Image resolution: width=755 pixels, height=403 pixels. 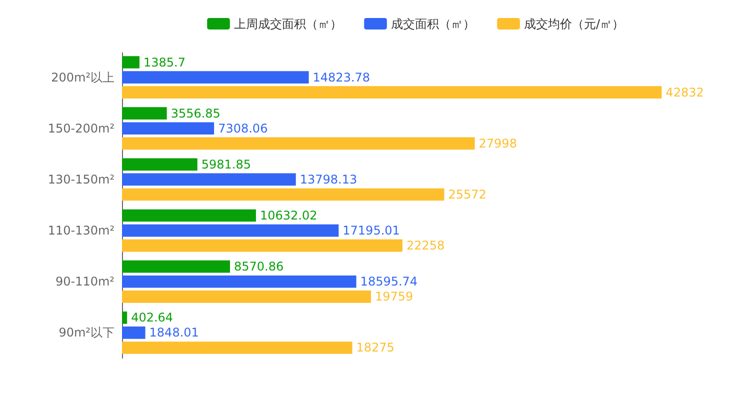 What do you see at coordinates (174, 333) in the screenshot?
I see `data-label: 1848.01` at bounding box center [174, 333].